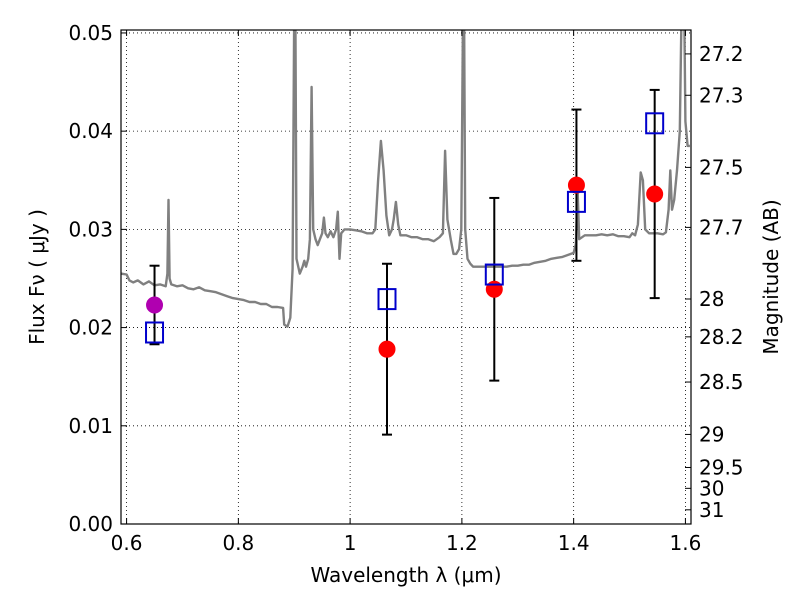 This screenshot has height=600, width=800. Describe the element at coordinates (711, 510) in the screenshot. I see `y2-tick-label: 31` at that location.